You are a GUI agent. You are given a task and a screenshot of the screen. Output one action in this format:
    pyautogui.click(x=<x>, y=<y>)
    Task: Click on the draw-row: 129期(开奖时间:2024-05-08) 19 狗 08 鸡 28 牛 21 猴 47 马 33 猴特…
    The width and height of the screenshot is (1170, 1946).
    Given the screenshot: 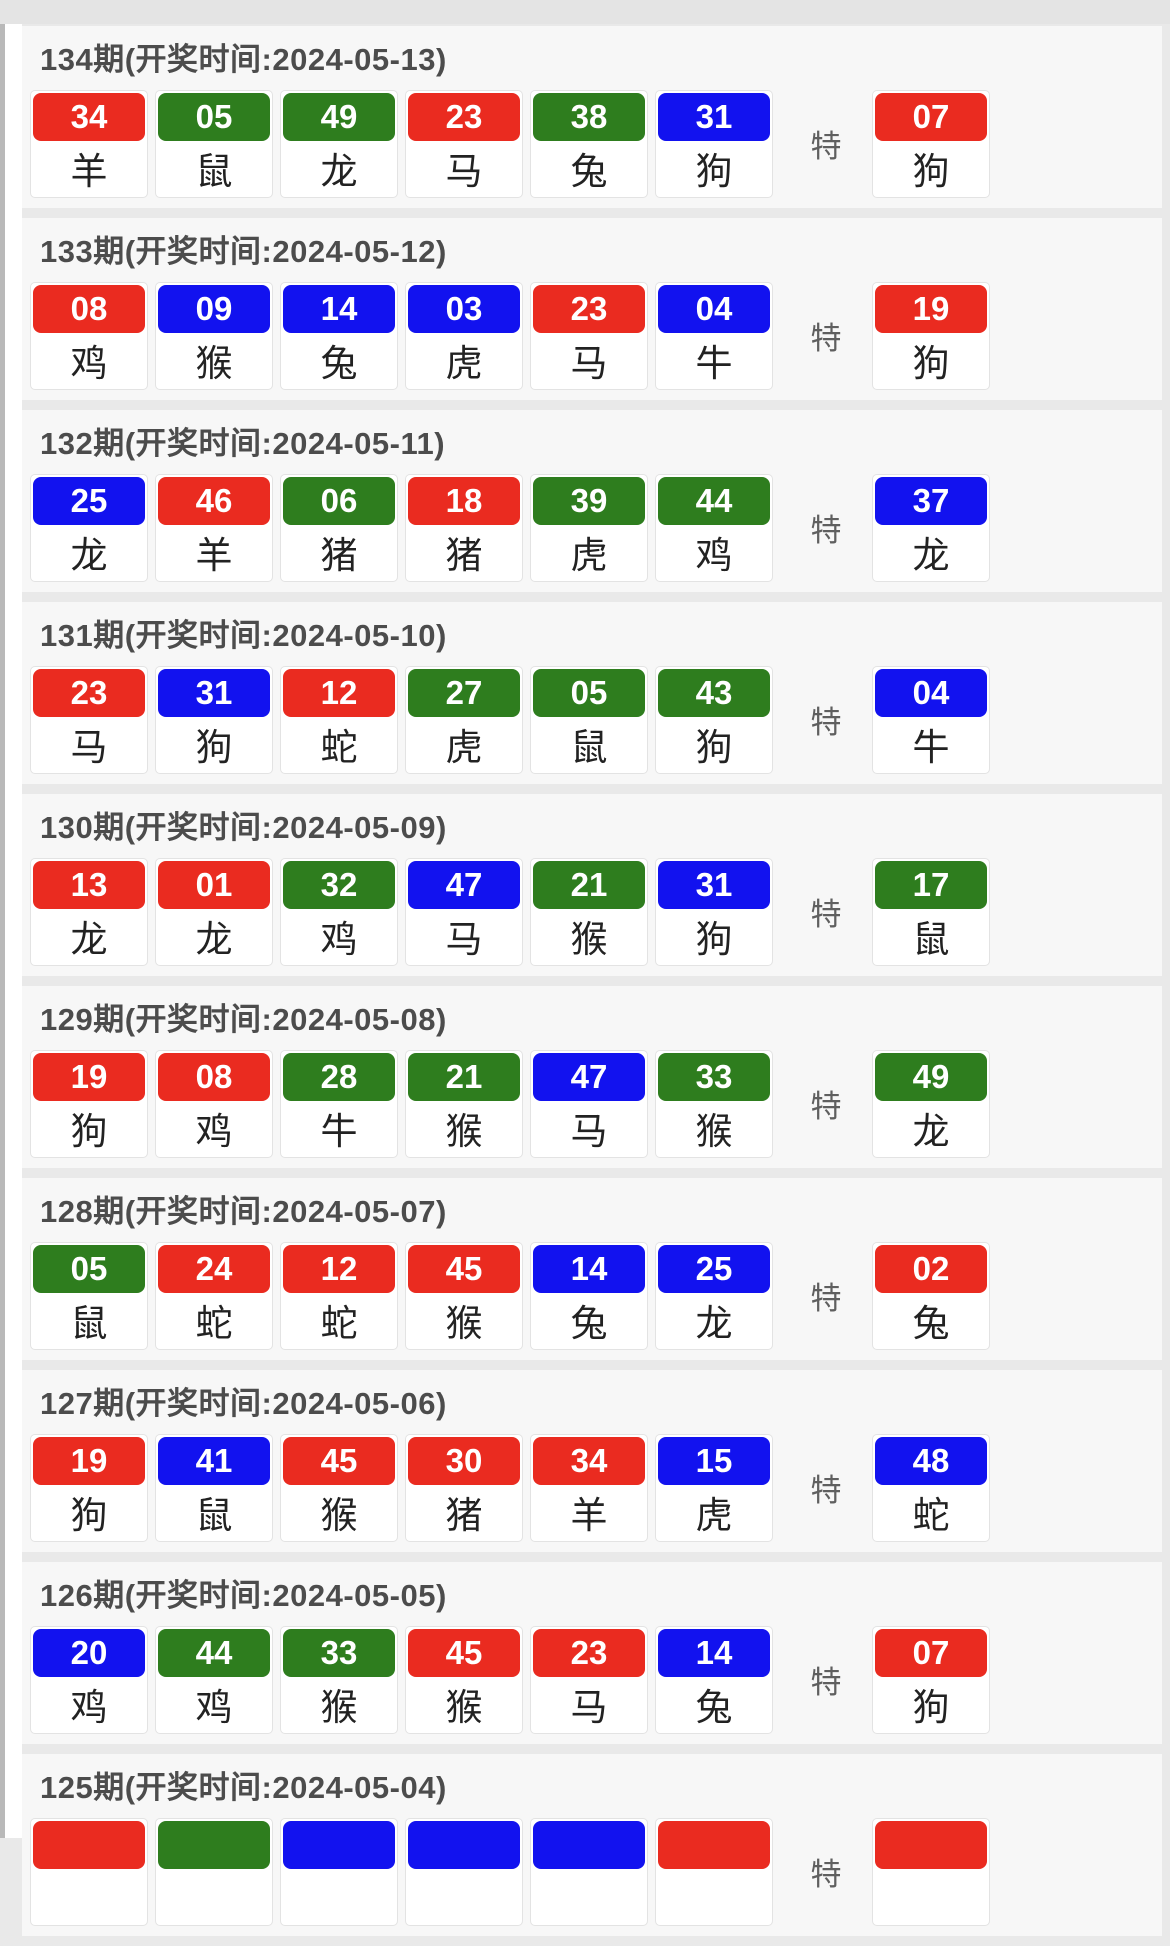 What is the action you would take?
    pyautogui.click(x=592, y=1077)
    